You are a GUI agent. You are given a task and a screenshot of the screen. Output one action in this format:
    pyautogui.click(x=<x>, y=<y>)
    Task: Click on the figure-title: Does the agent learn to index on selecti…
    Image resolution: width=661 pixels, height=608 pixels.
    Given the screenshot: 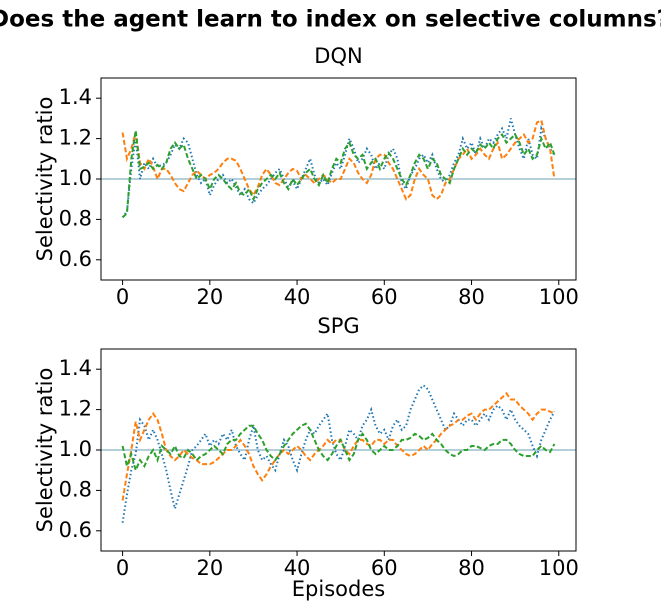 What is the action you would take?
    pyautogui.click(x=330, y=20)
    